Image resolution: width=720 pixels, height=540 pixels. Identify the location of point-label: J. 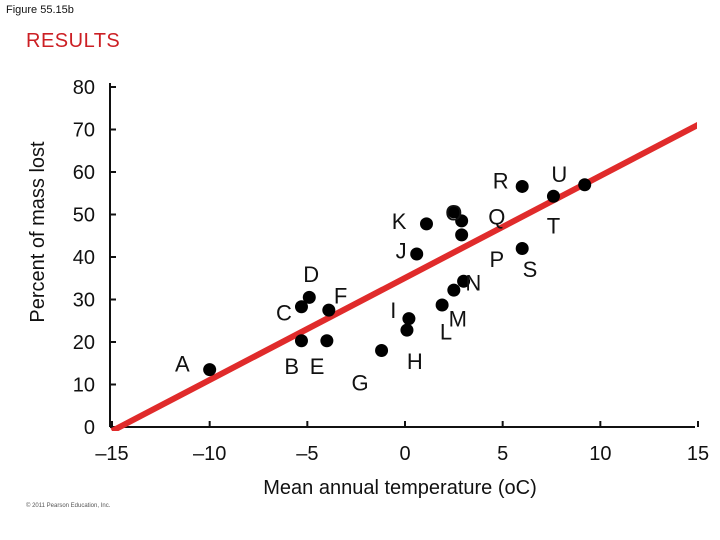
(401, 251).